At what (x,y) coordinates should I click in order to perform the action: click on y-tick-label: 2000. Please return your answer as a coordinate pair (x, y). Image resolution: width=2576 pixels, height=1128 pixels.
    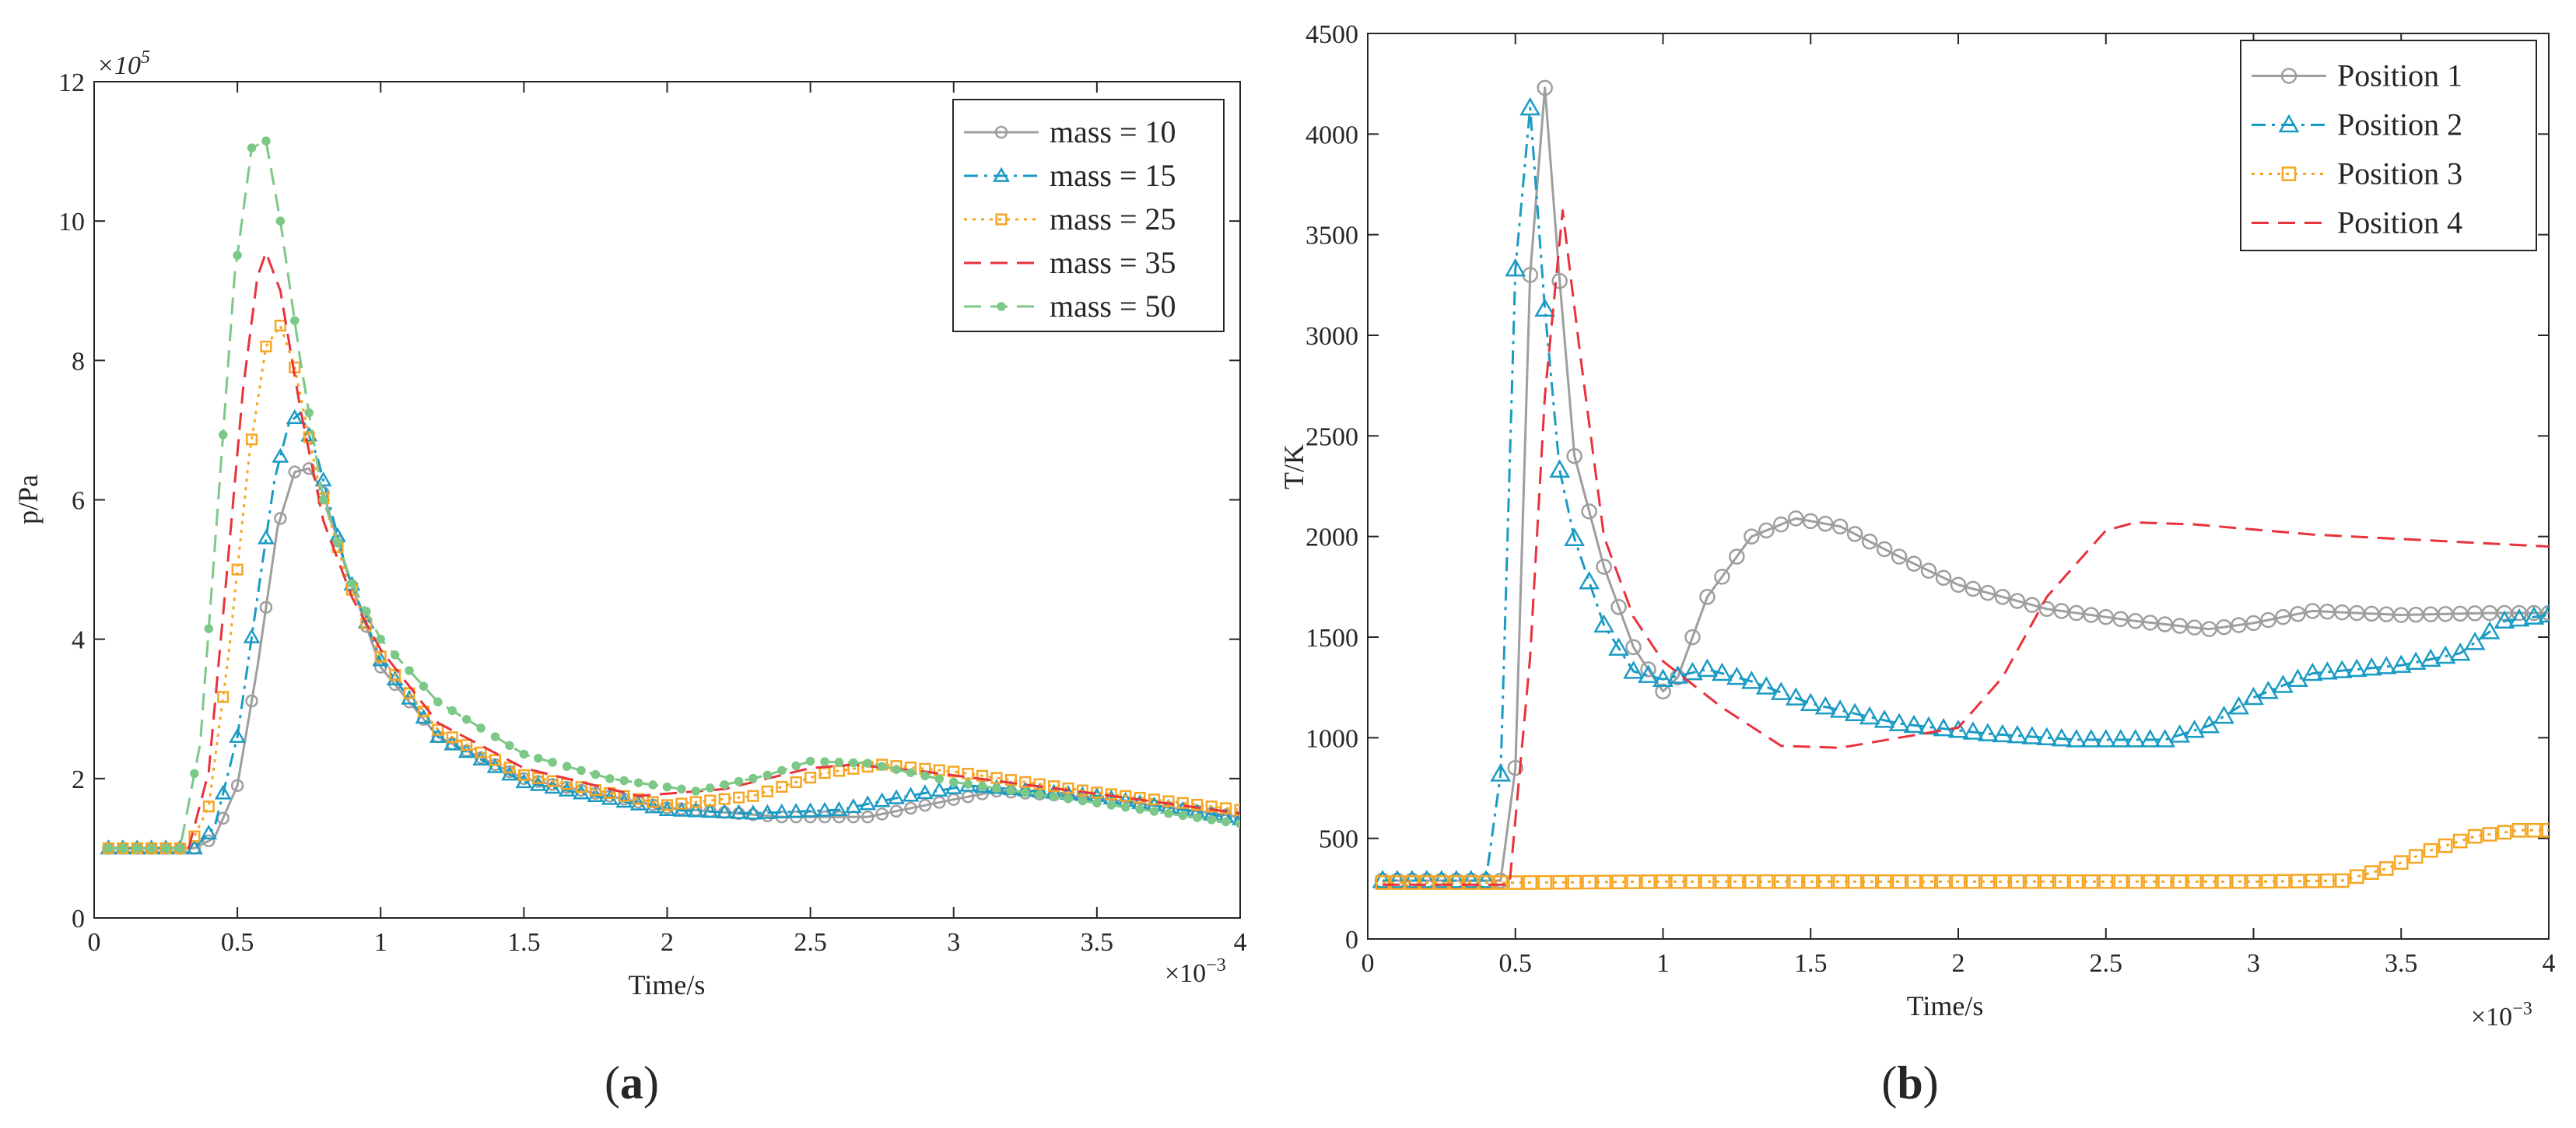
    Looking at the image, I should click on (1332, 538).